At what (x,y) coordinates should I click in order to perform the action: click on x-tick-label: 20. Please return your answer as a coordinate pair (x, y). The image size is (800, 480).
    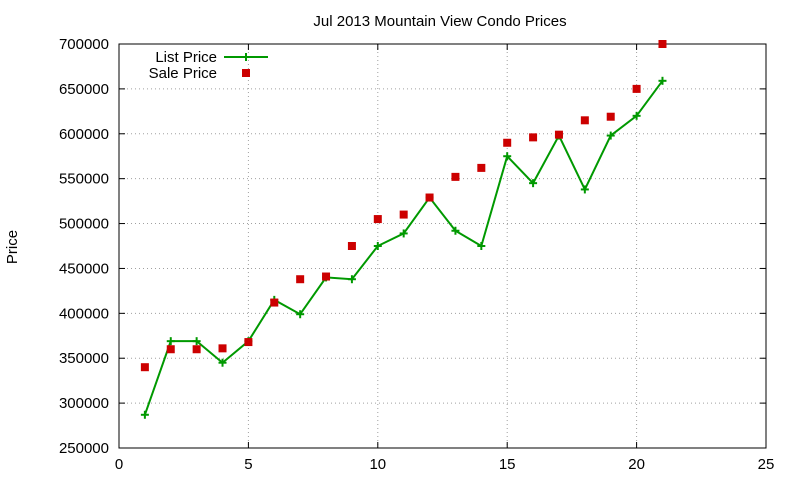
    Looking at the image, I should click on (636, 464).